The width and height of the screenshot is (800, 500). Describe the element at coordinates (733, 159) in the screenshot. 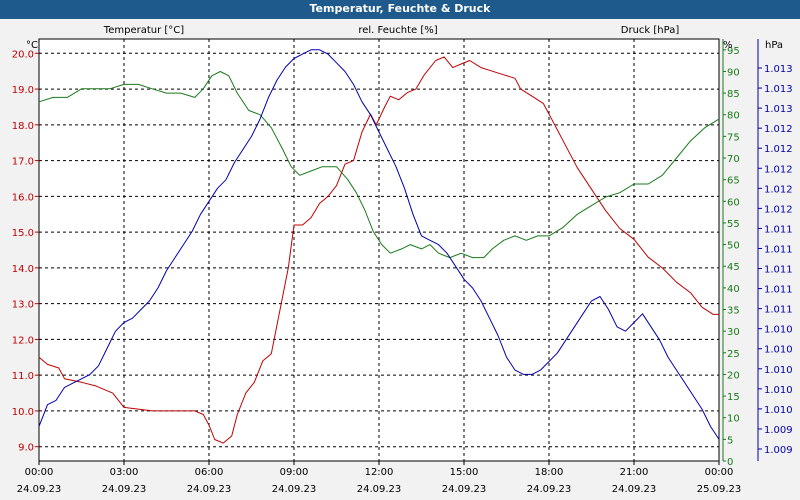

I see `humidity-tick-label: 70` at that location.